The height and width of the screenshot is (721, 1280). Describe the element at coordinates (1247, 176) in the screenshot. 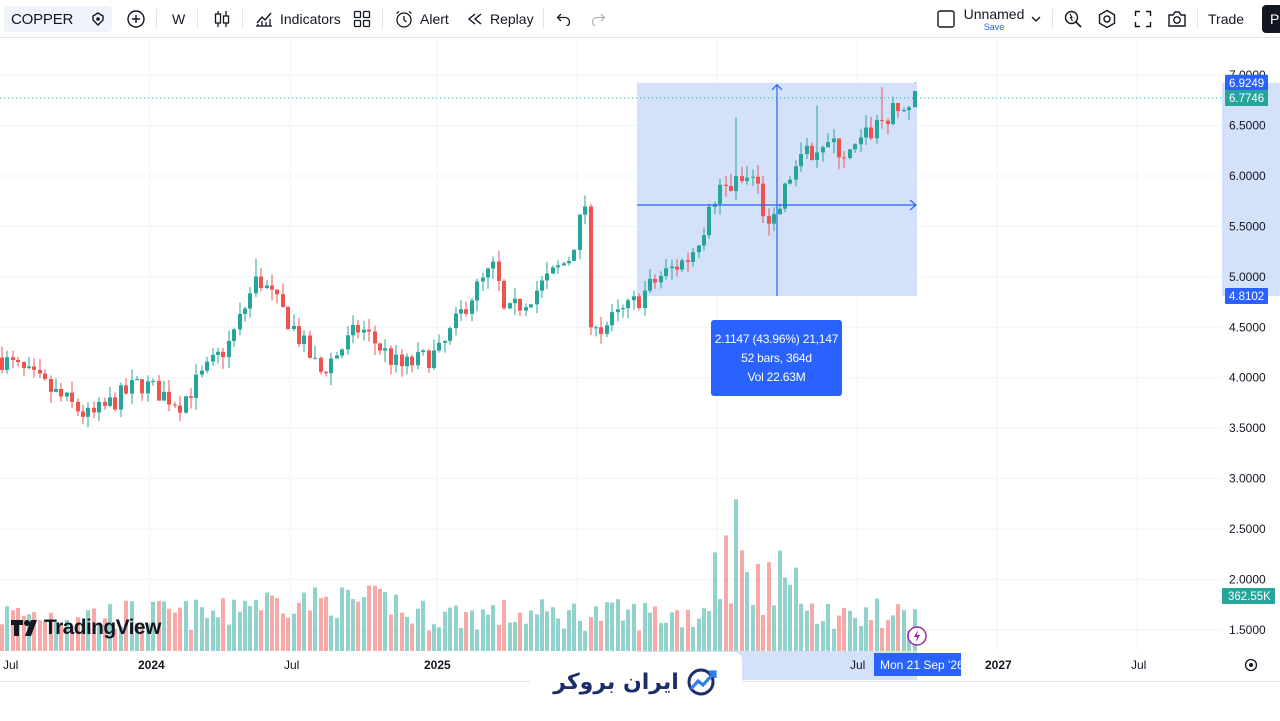

I see `price-tick-label: 6.0000` at that location.